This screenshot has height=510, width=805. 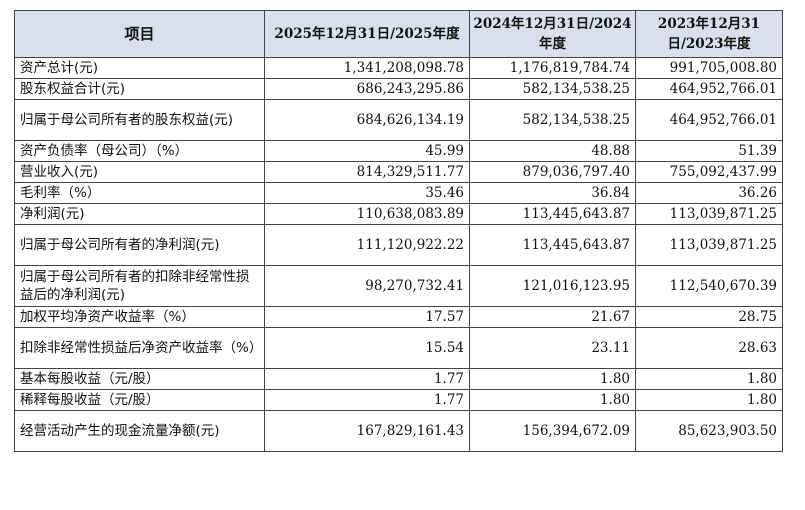 What do you see at coordinates (139, 89) in the screenshot?
I see `row-label: 股东权益合计(元)` at bounding box center [139, 89].